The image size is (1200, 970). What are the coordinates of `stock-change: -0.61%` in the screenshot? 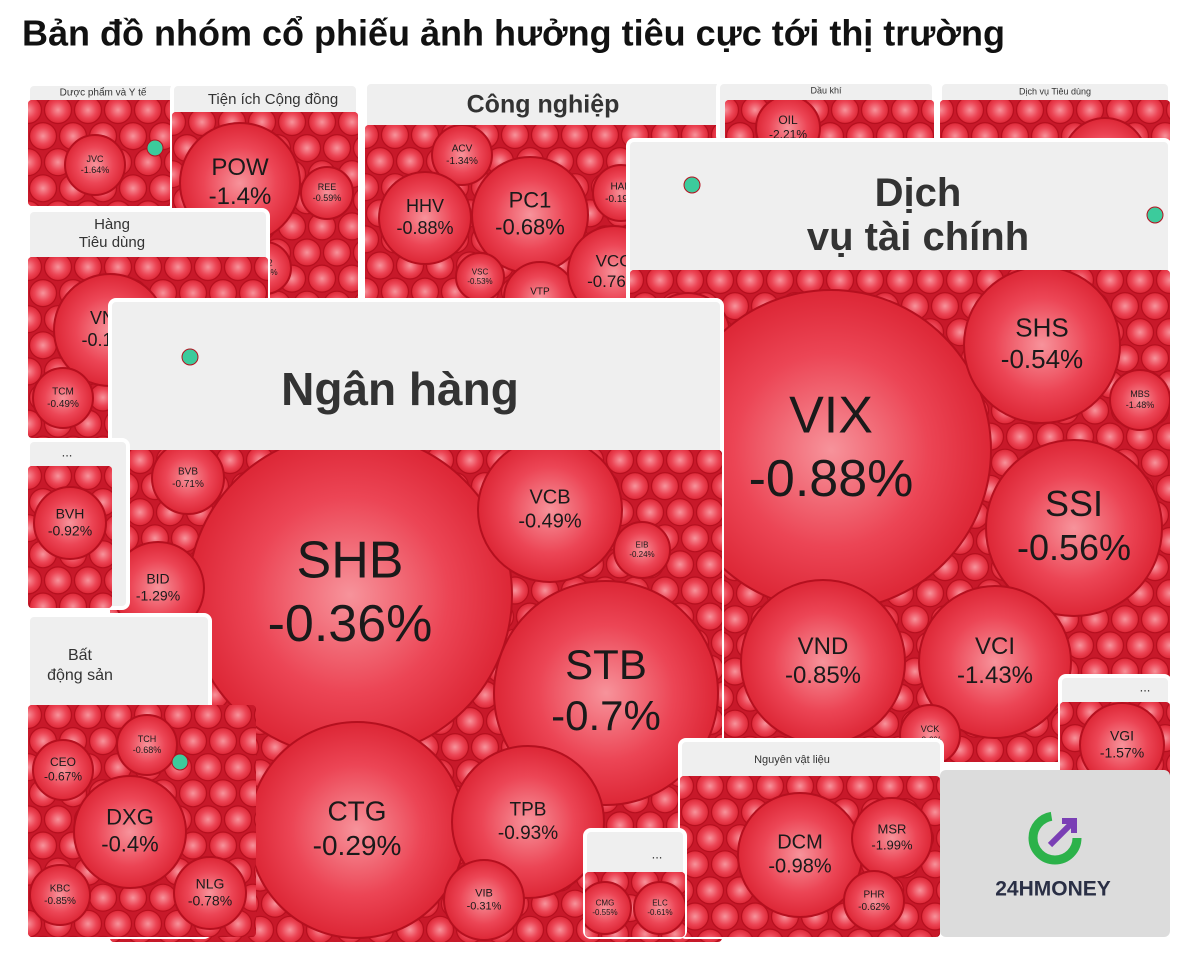 It's located at (659, 912).